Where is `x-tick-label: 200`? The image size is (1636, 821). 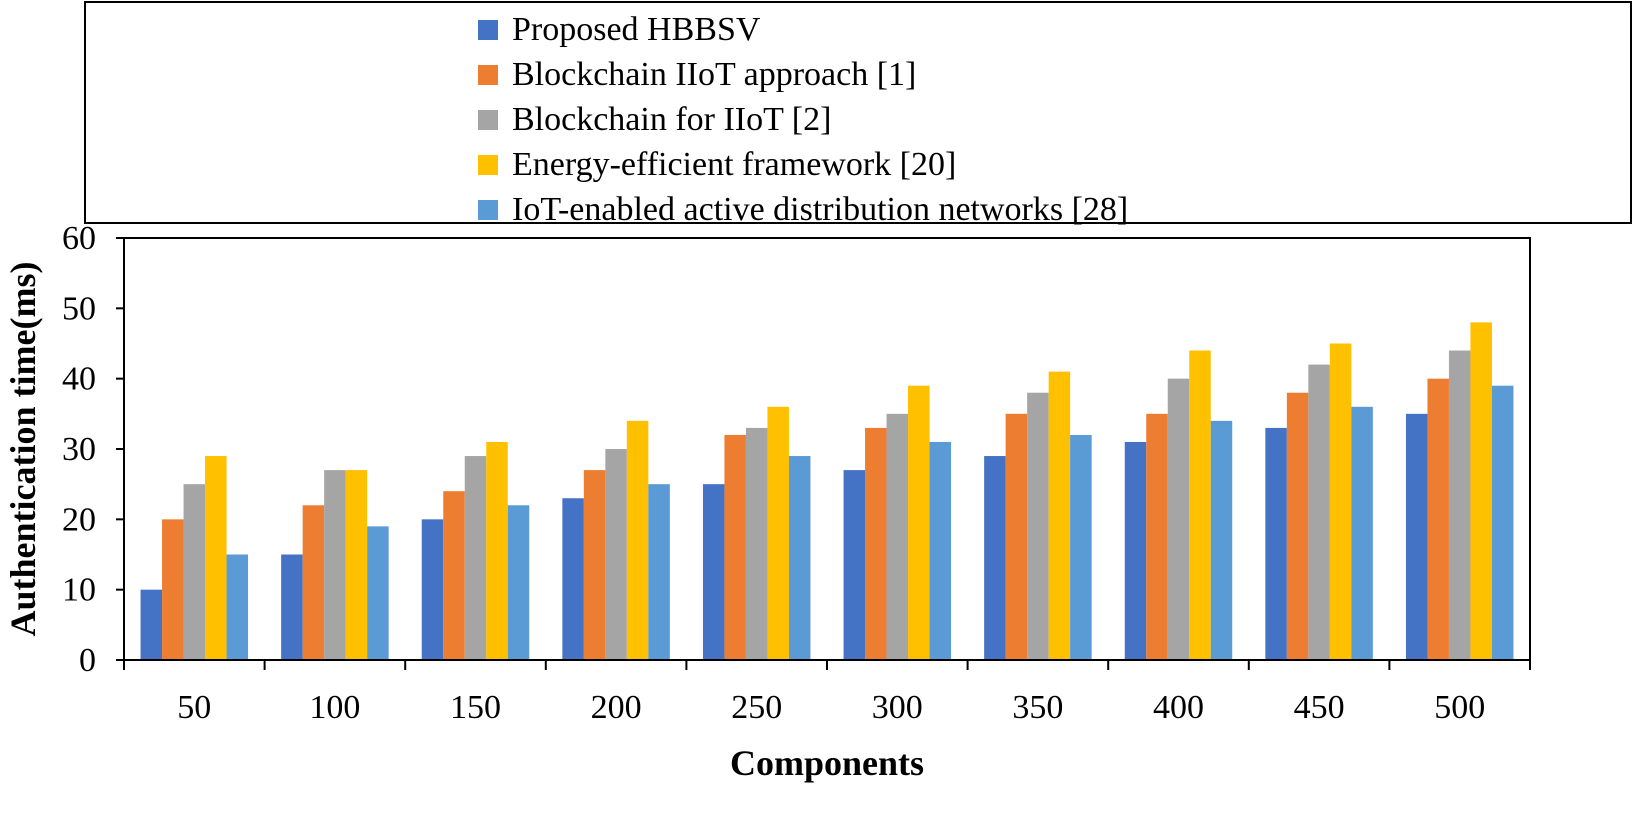
x-tick-label: 200 is located at coordinates (616, 707).